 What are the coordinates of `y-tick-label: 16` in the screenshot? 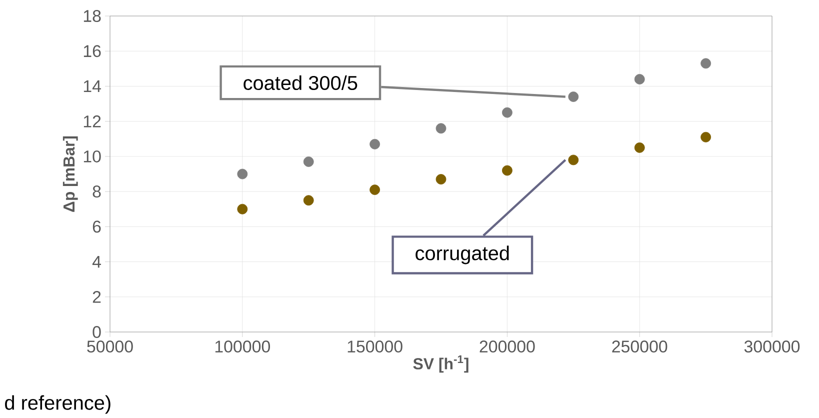 It's located at (92, 51).